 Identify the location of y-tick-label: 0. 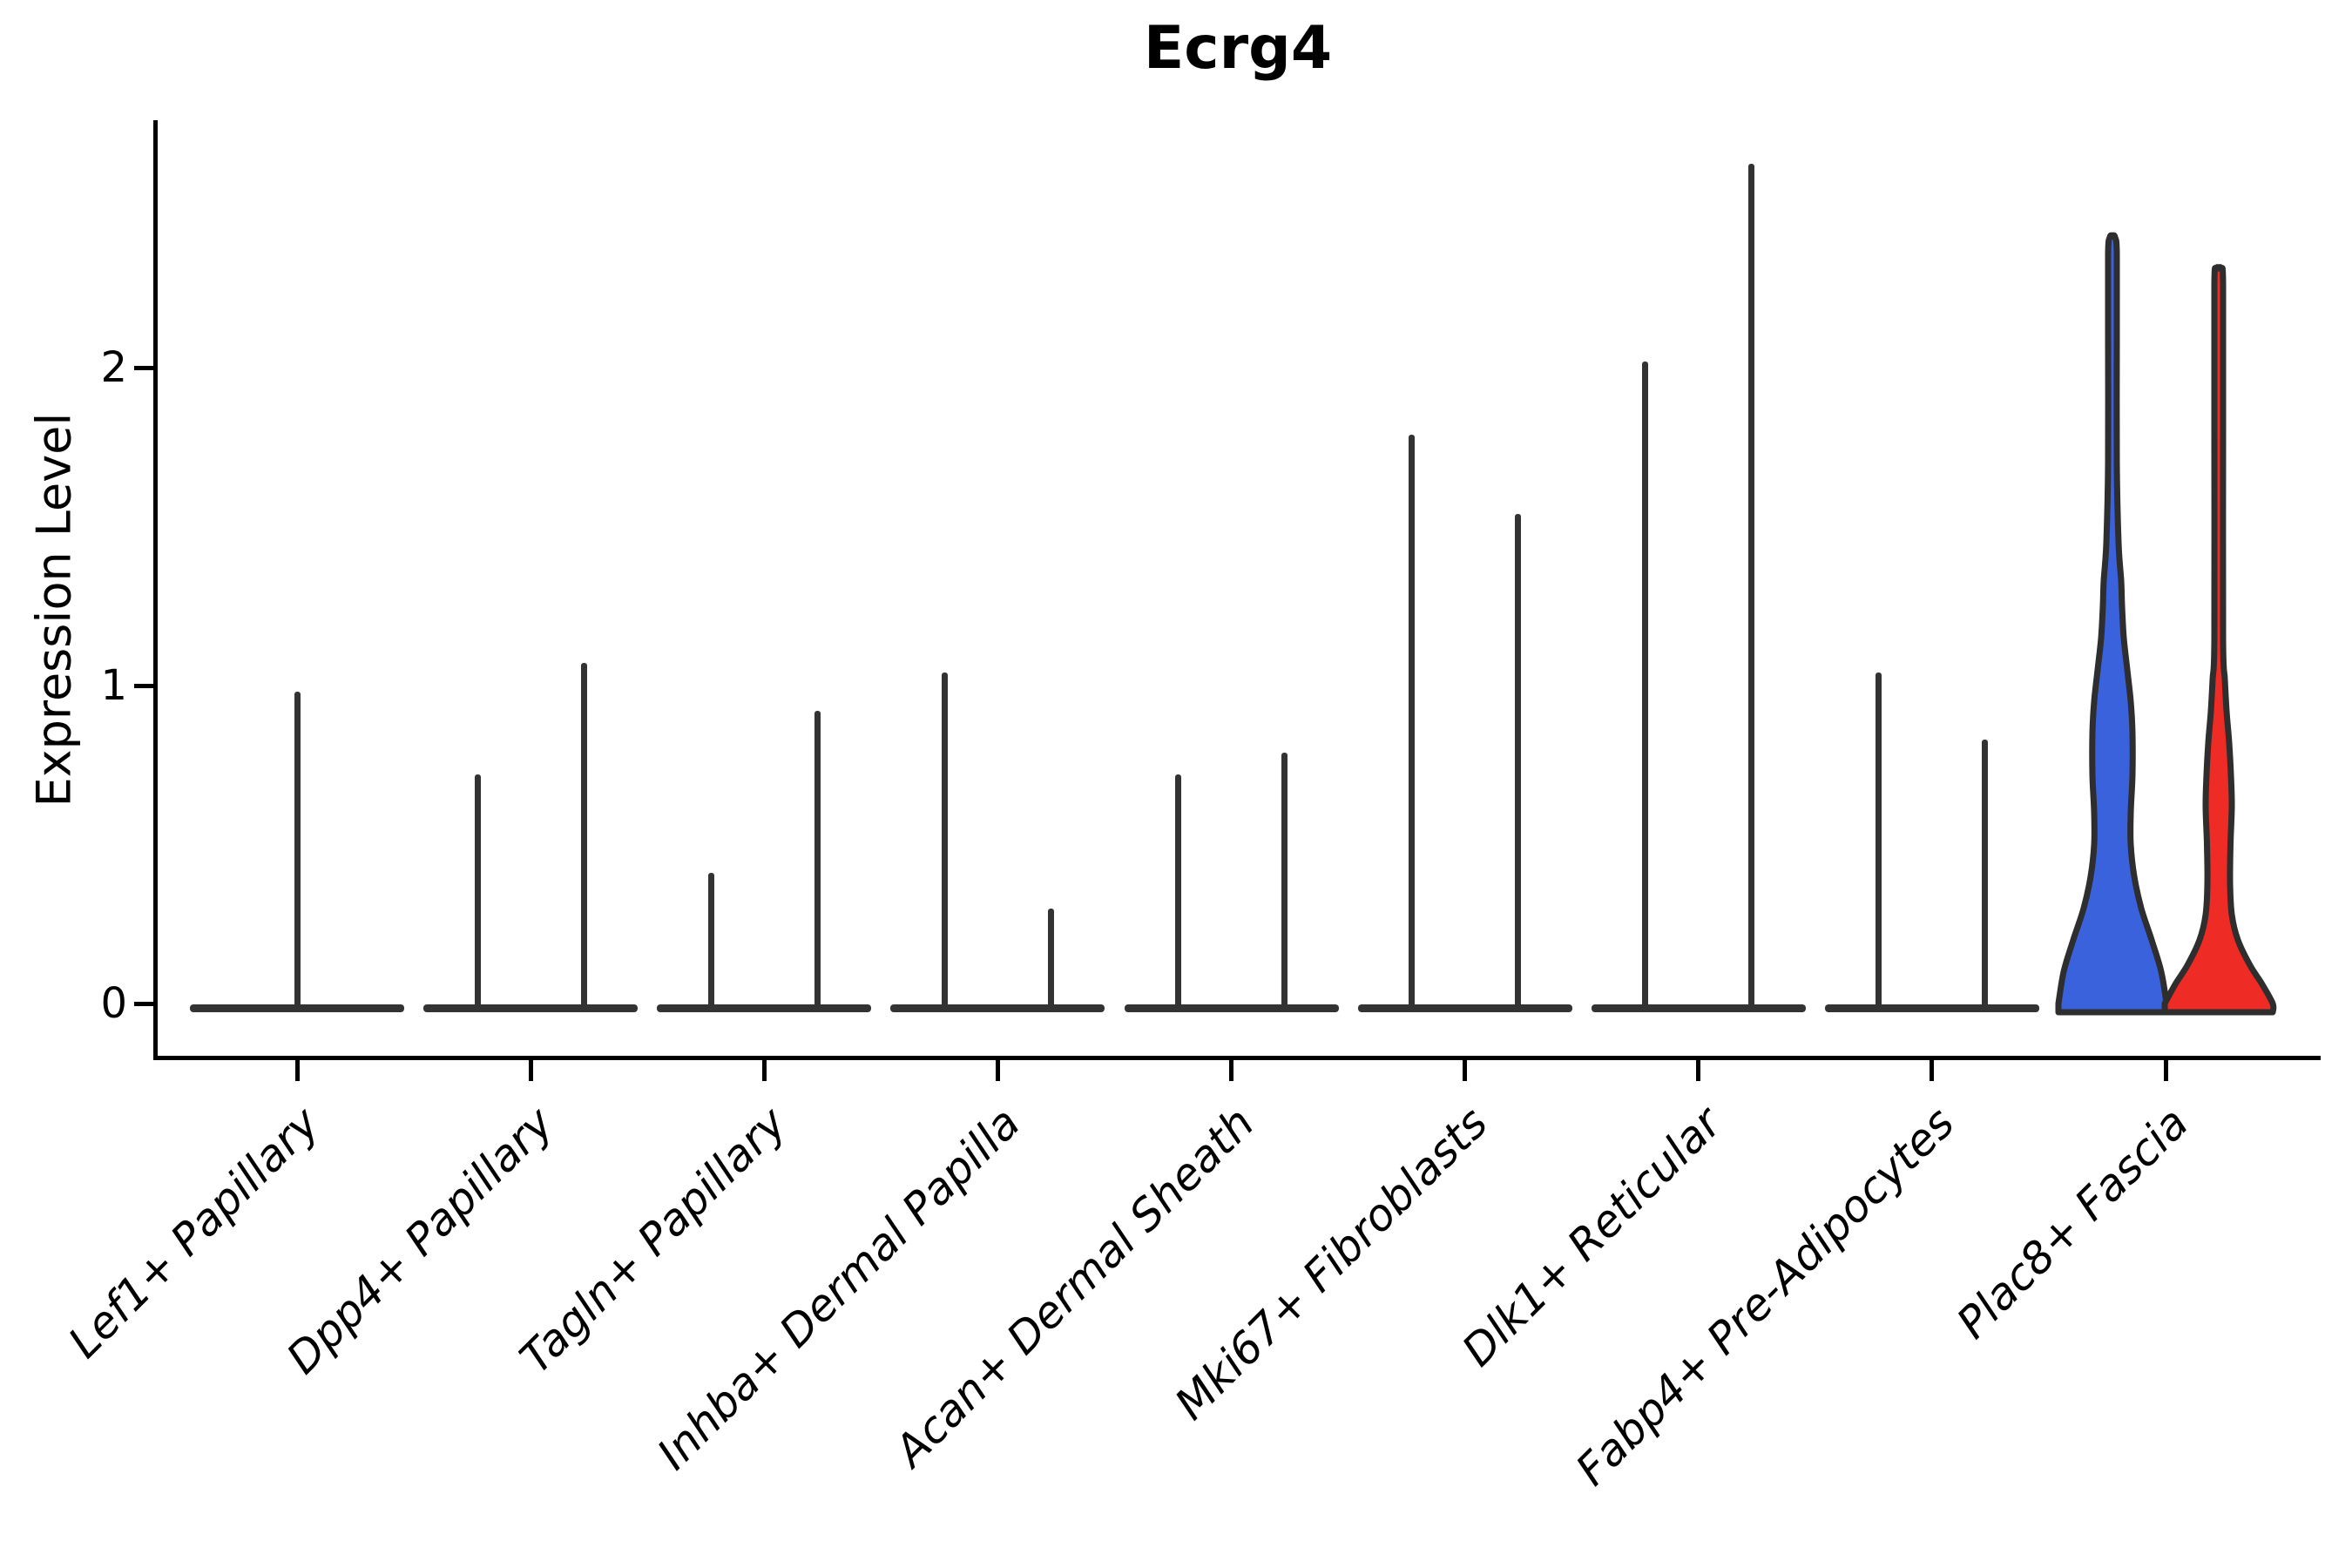
(114, 1004).